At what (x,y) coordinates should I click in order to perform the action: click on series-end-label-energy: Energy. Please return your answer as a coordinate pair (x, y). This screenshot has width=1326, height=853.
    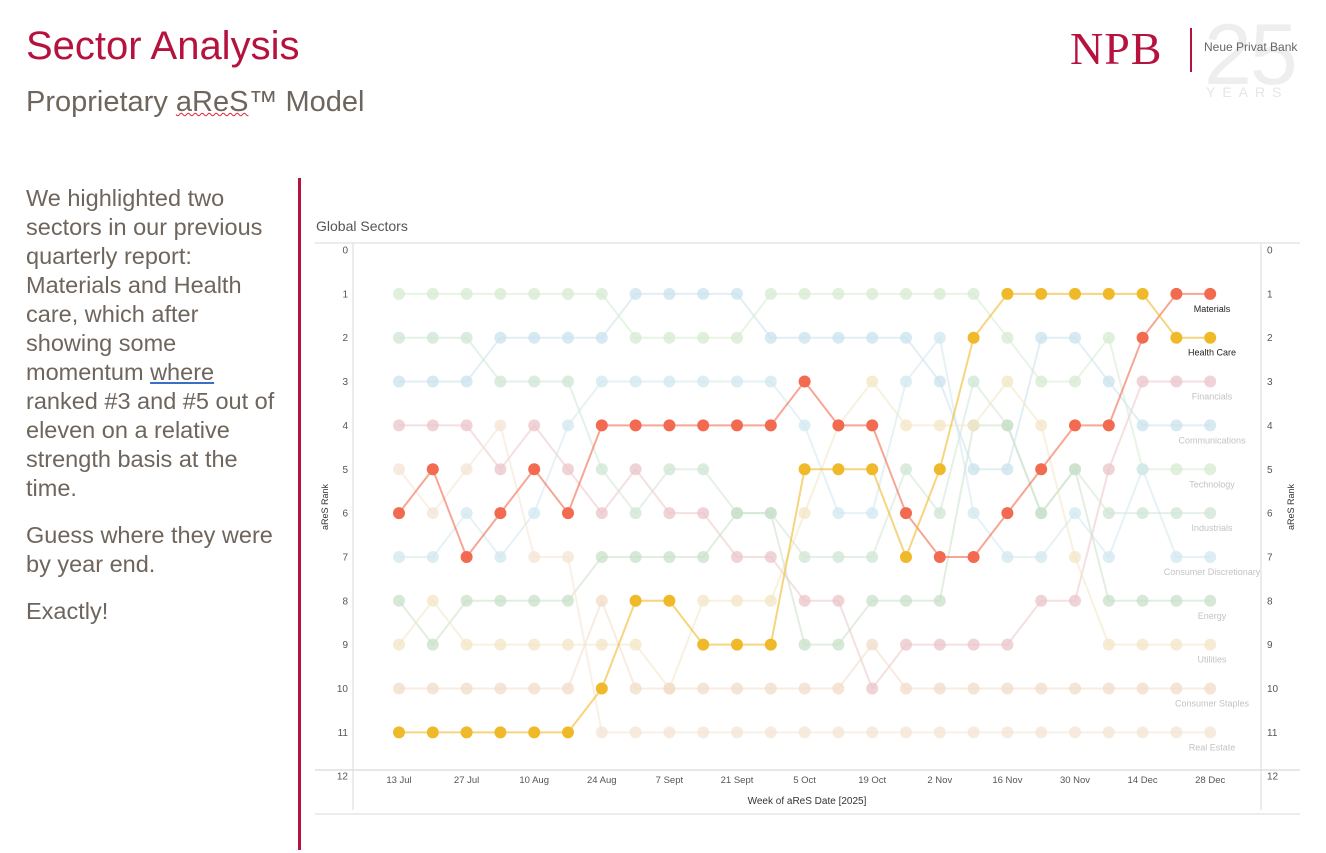
    Looking at the image, I should click on (1212, 616).